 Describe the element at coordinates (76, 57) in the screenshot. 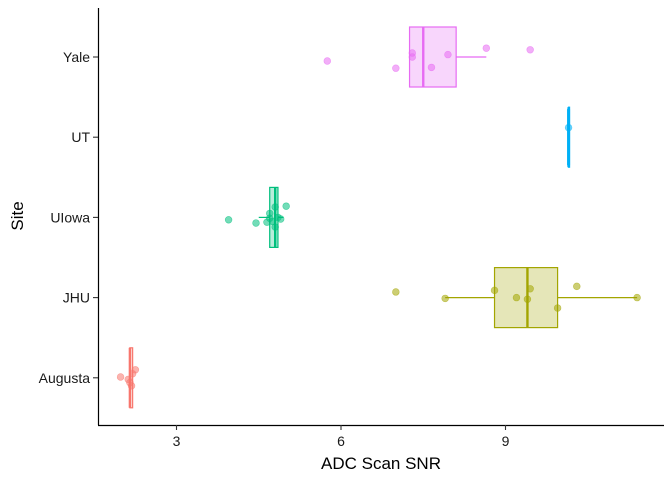

I see `y-tick-label: Yale` at that location.